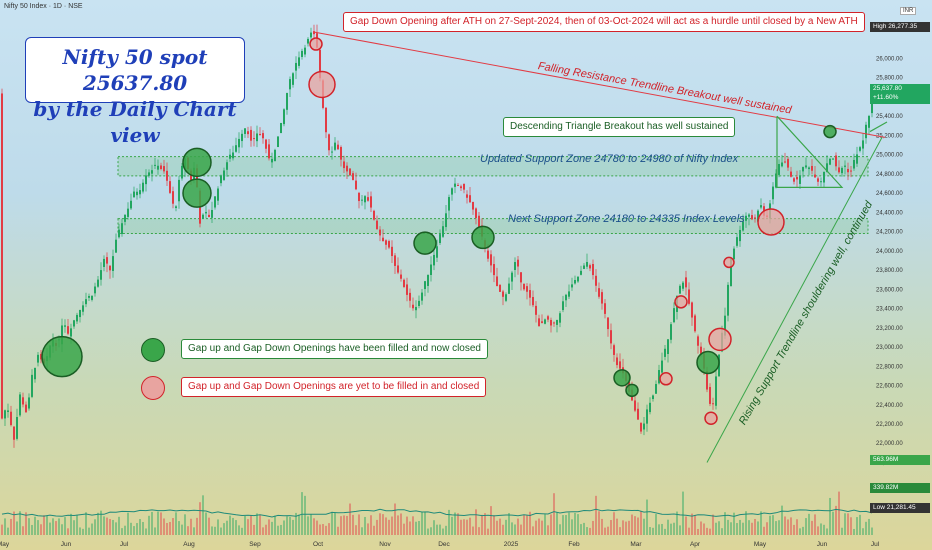 Image resolution: width=932 pixels, height=550 pixels. I want to click on price-tick-label: 22,200.00, so click(889, 425).